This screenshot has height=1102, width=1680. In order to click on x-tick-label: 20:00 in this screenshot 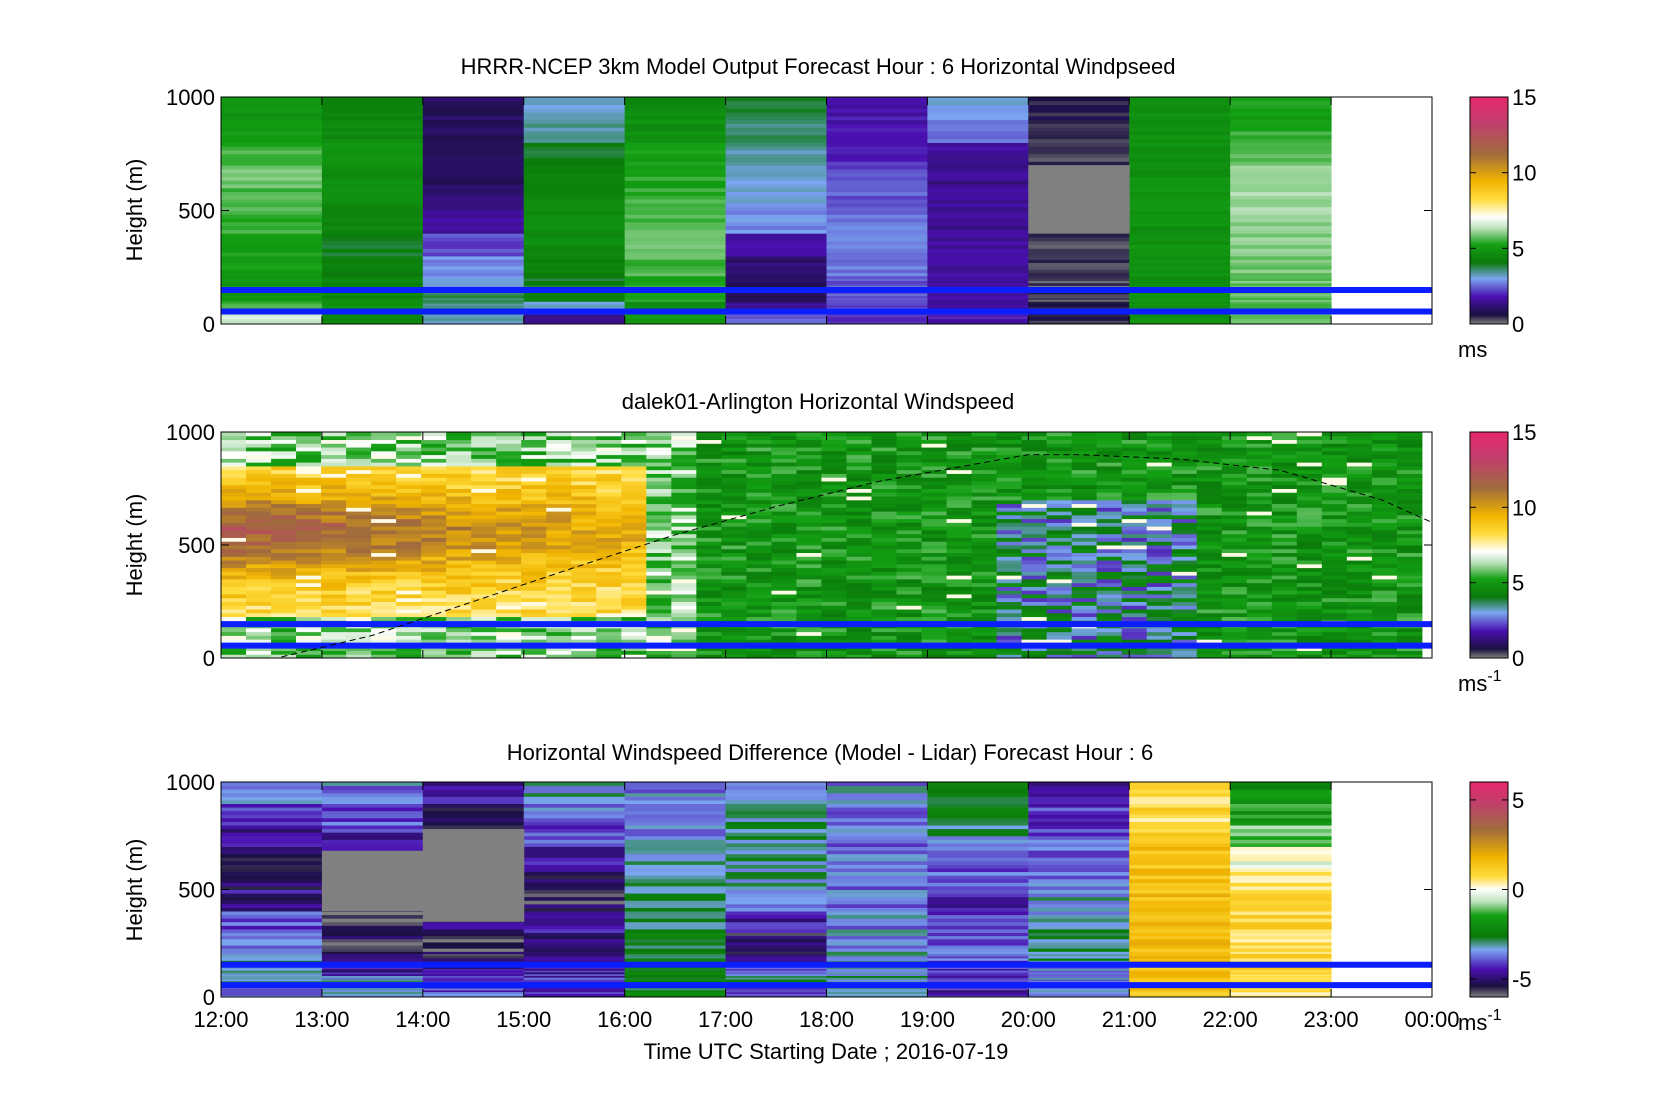, I will do `click(1028, 1019)`.